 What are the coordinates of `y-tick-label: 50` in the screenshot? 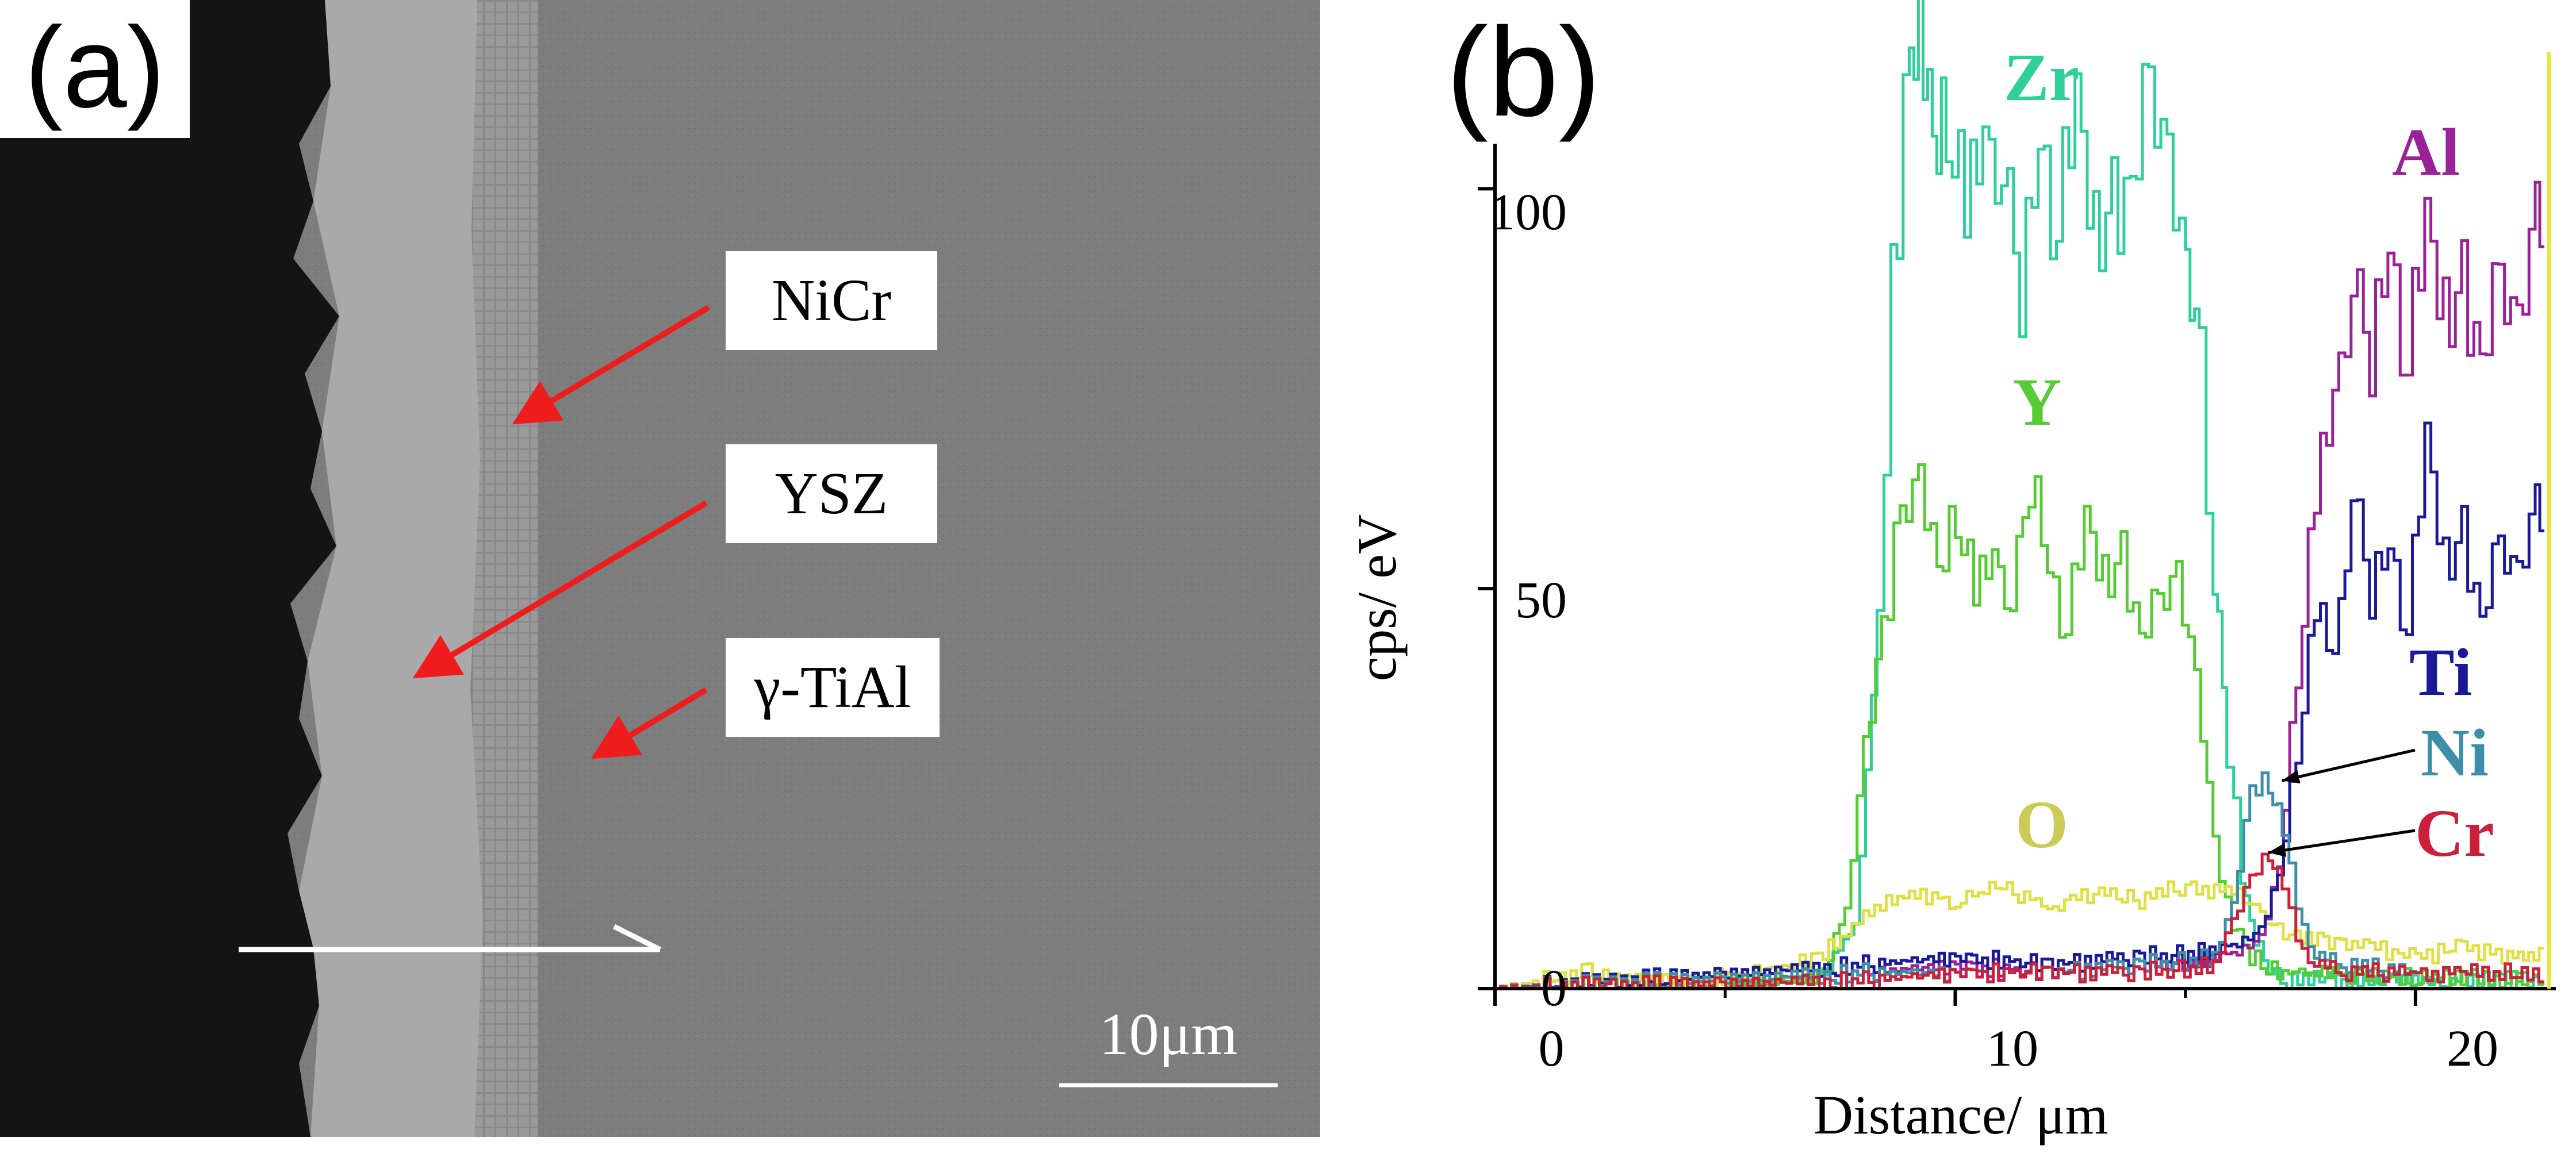 It's located at (1541, 600).